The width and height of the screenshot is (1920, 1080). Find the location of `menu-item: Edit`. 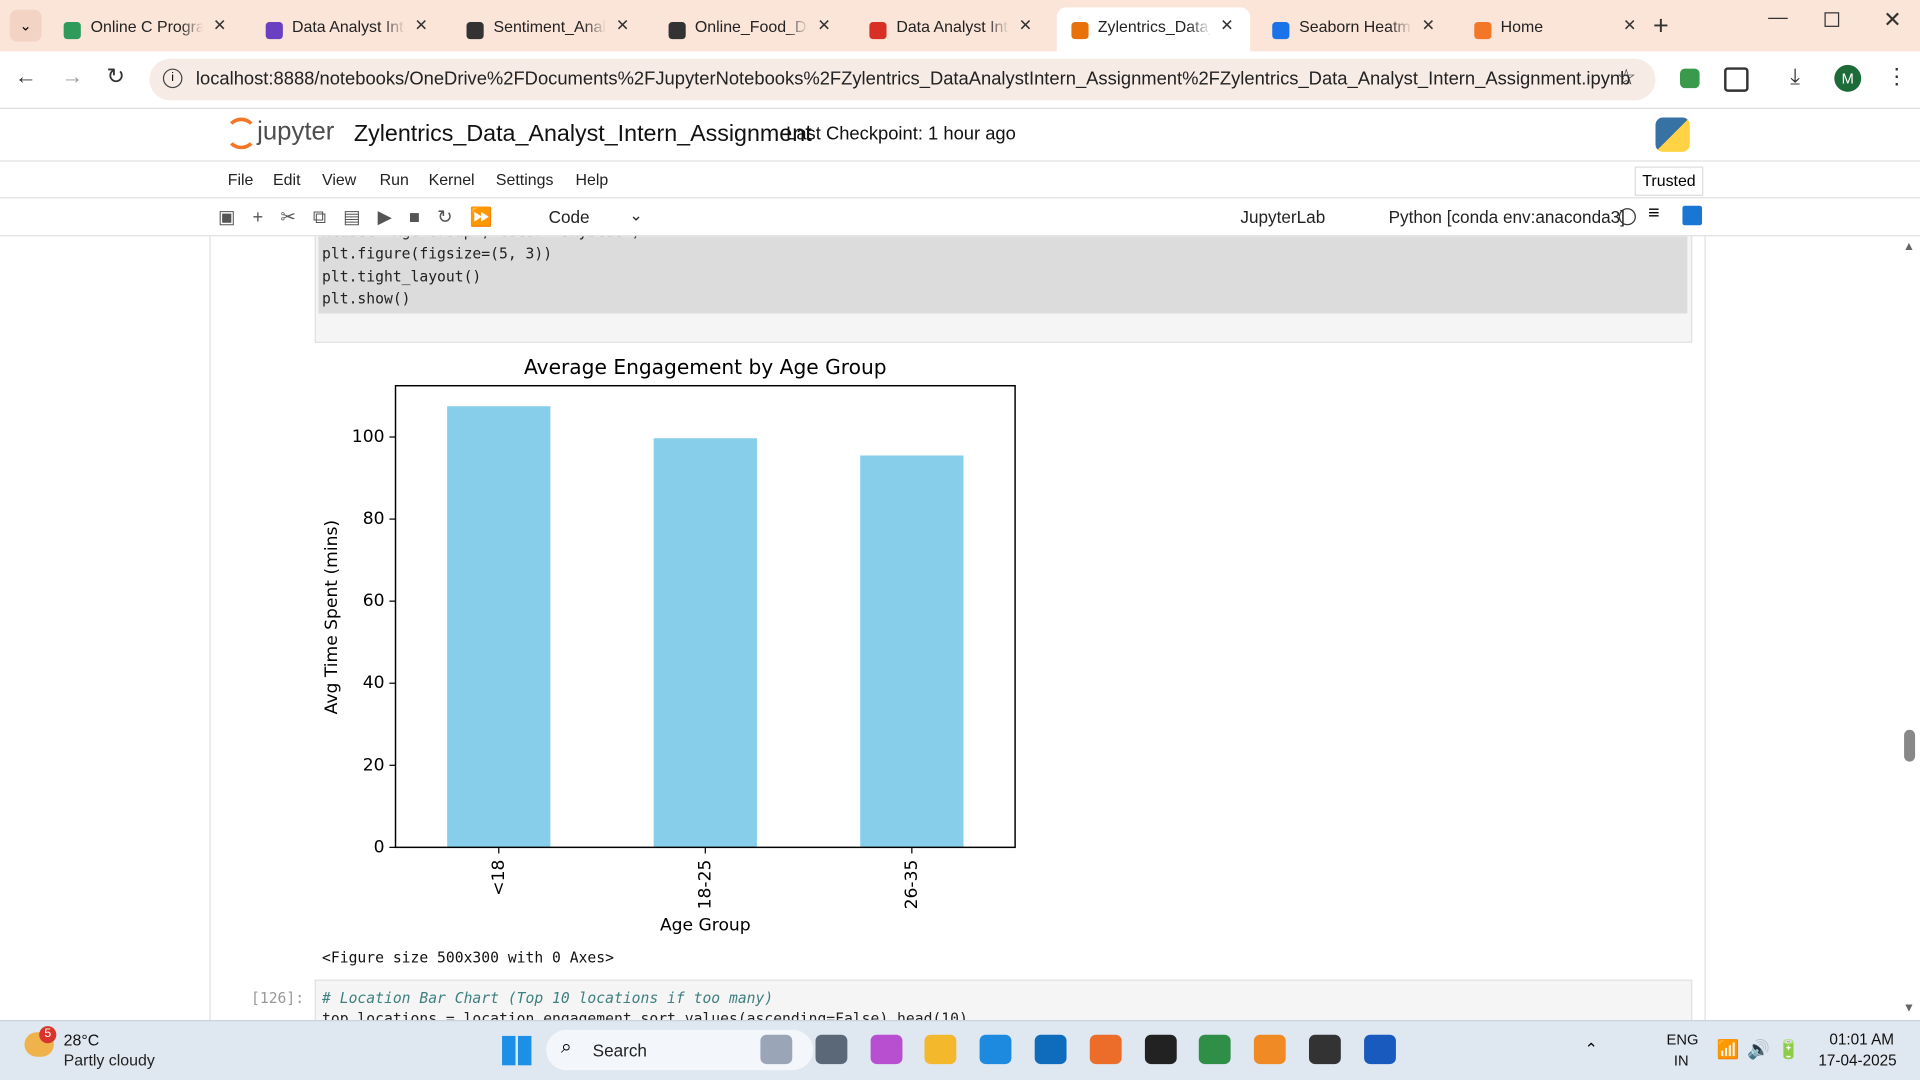

menu-item: Edit is located at coordinates (287, 179).